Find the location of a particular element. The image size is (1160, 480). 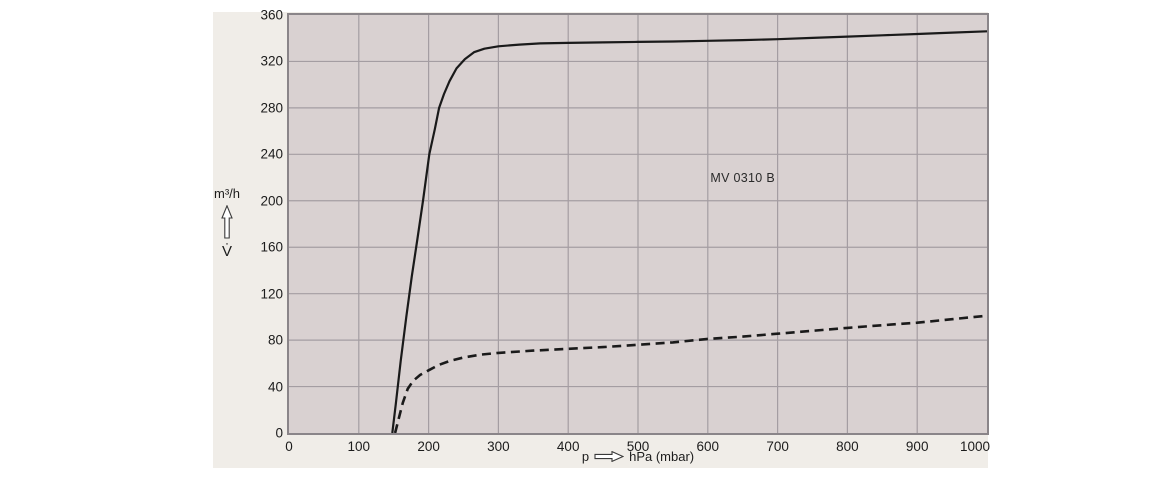

y-axis-tick-labels: 0 40 80 120 160 200 240 280 320 360 is located at coordinates (248, 224).